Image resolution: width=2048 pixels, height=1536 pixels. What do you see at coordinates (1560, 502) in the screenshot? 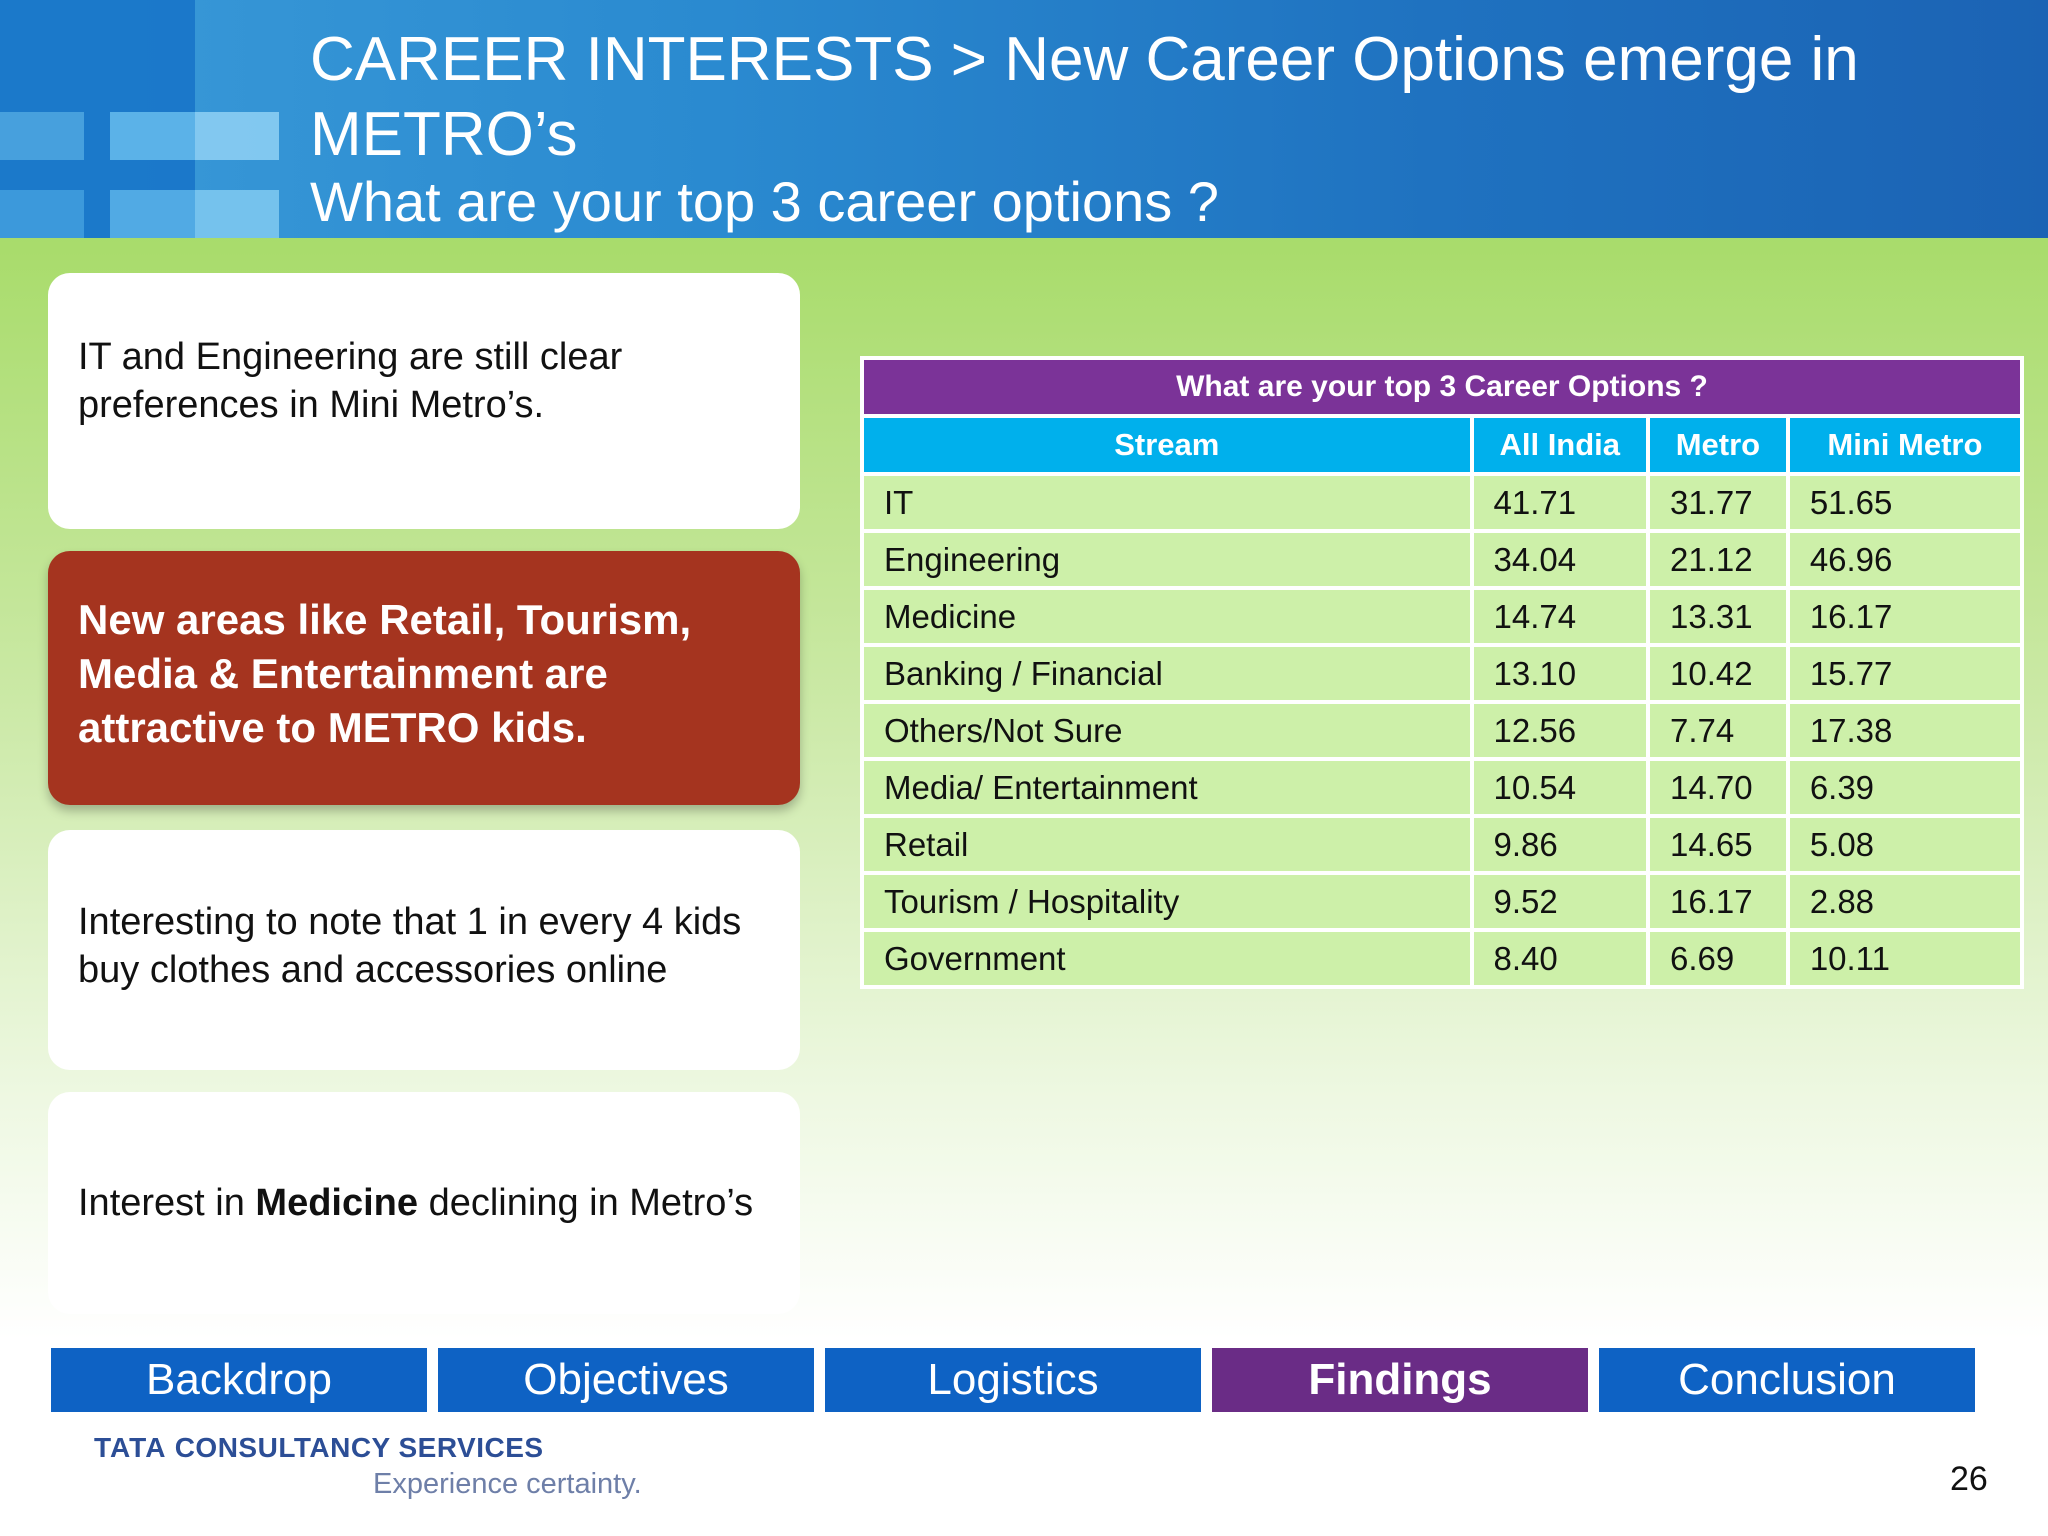
I see `cell-all-india: 41.71` at bounding box center [1560, 502].